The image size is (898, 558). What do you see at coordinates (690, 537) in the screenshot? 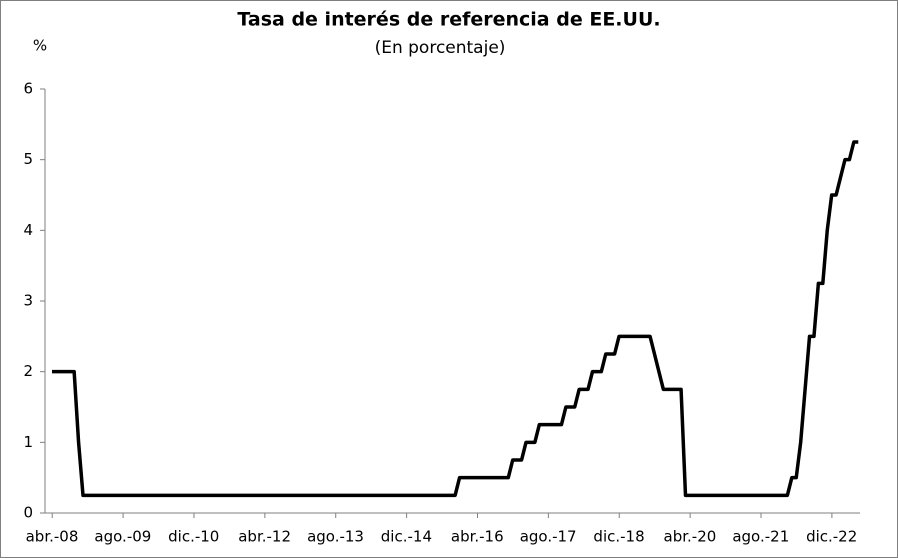
I see `x-tick-label: abr.-20` at bounding box center [690, 537].